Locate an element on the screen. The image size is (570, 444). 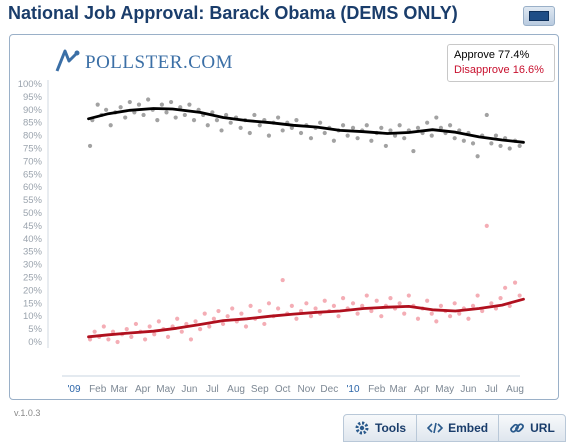
approve-trend-line is located at coordinates (306, 125).